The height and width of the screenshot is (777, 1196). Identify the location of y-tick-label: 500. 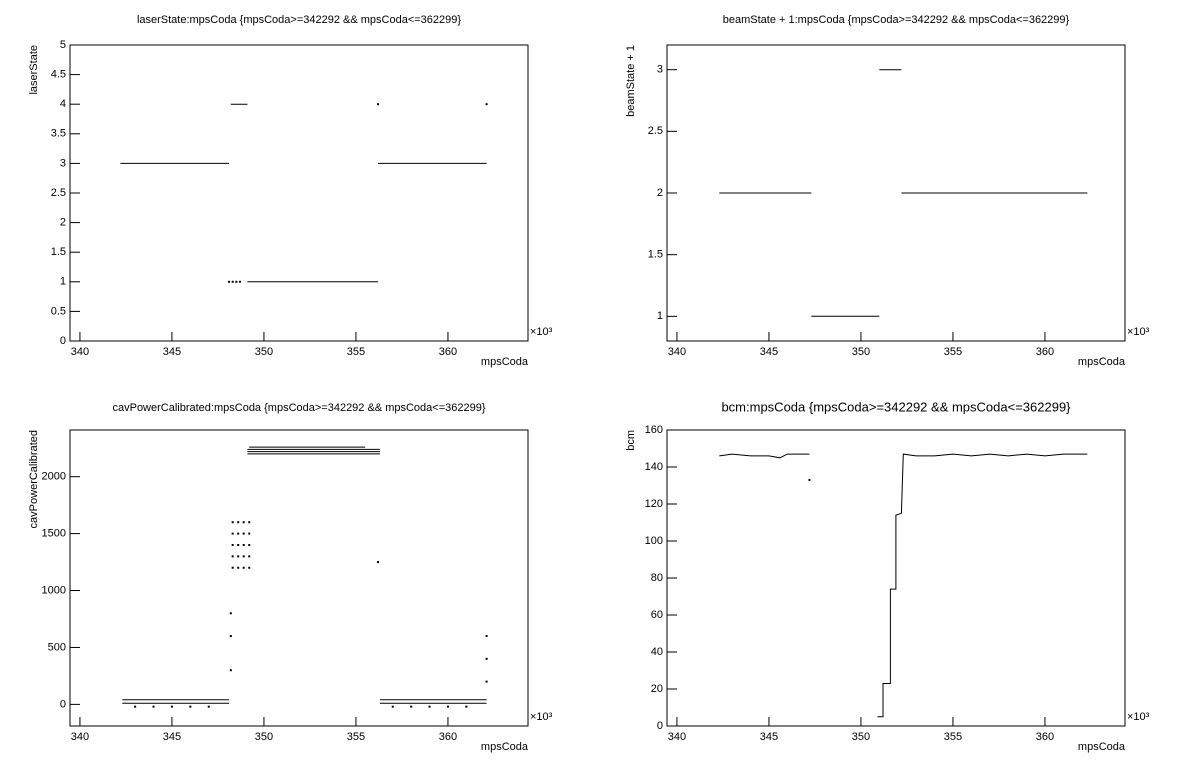
(57, 647).